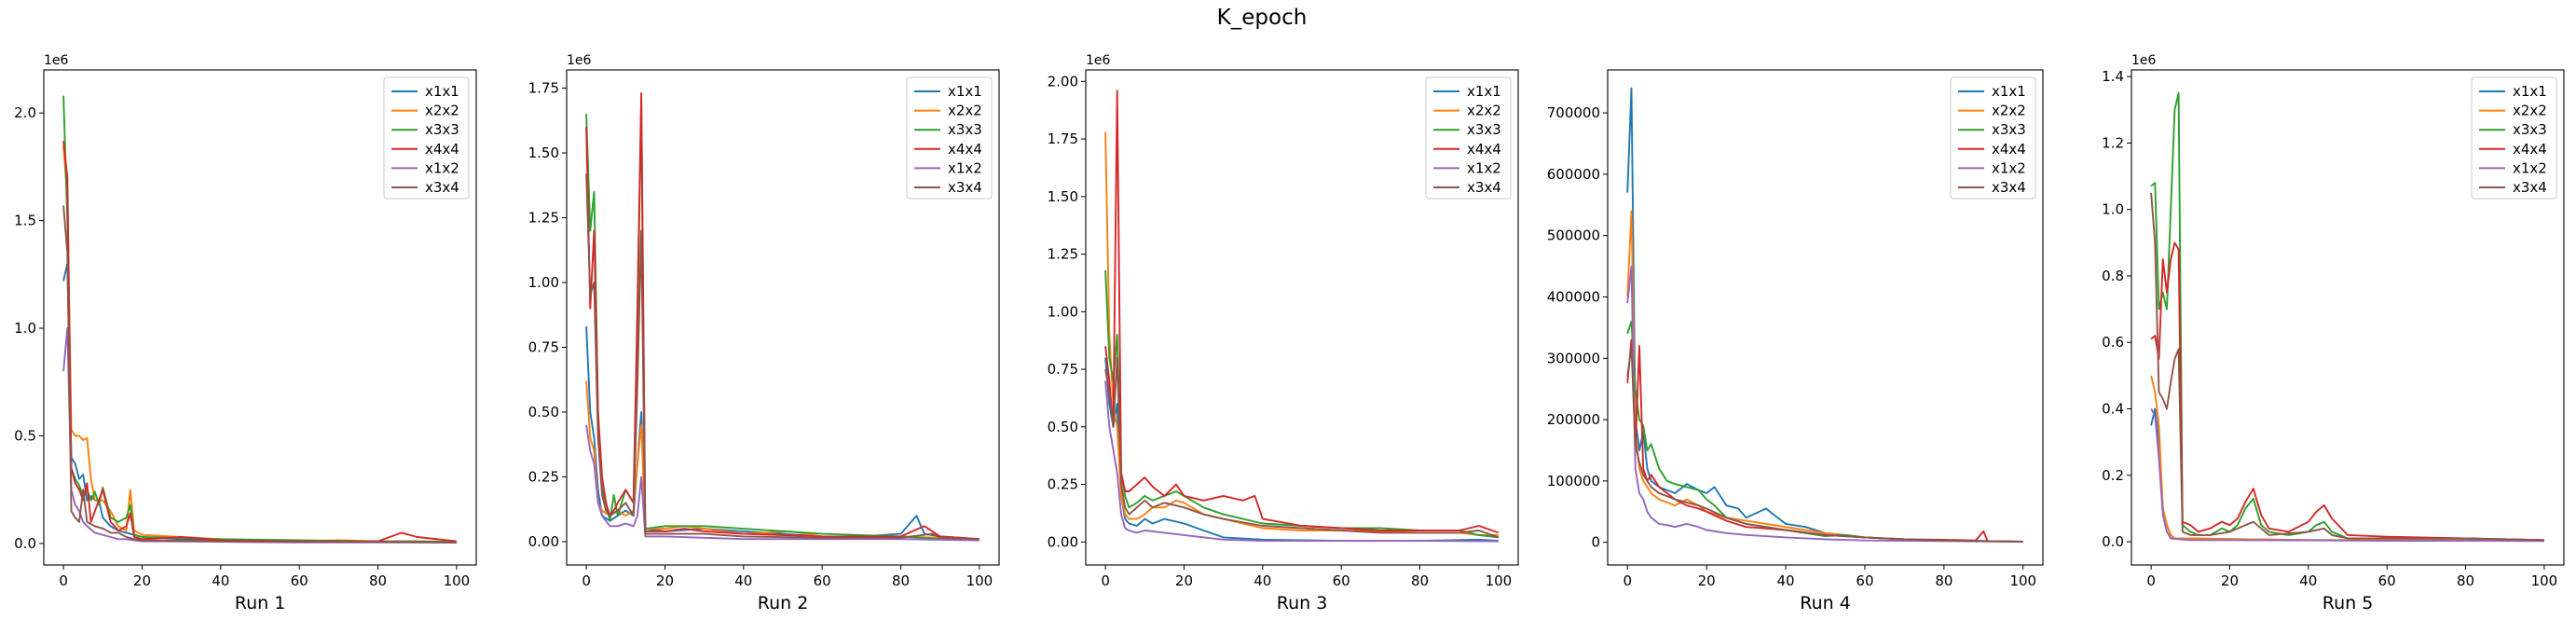 The height and width of the screenshot is (620, 2576). I want to click on series-line-x2x2, so click(1824, 376).